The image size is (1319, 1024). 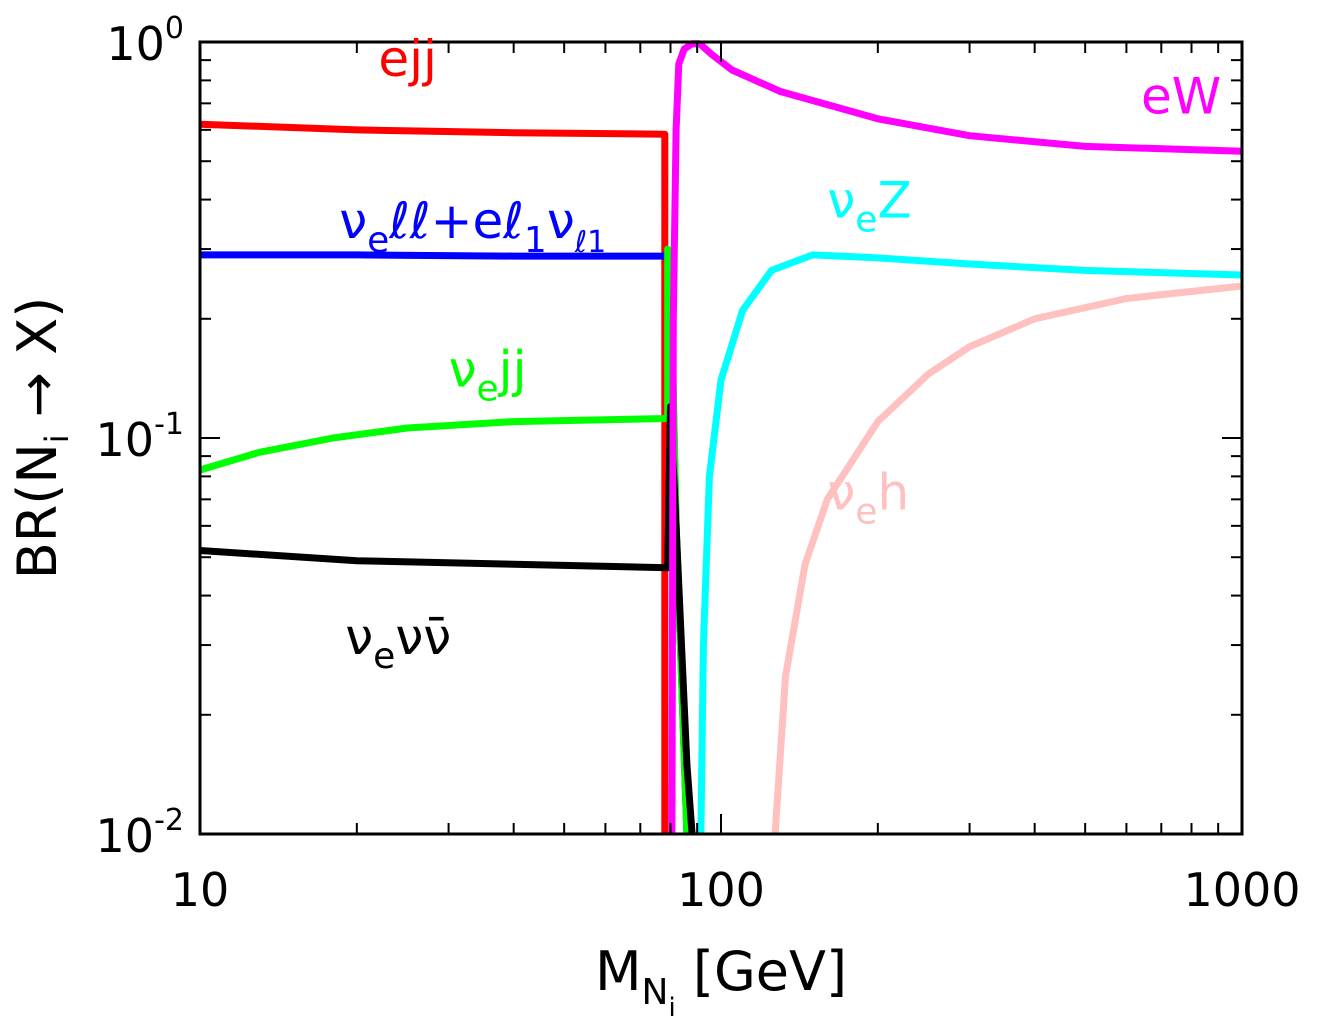 What do you see at coordinates (145, 41) in the screenshot?
I see `y-tick-label: 10⁰` at bounding box center [145, 41].